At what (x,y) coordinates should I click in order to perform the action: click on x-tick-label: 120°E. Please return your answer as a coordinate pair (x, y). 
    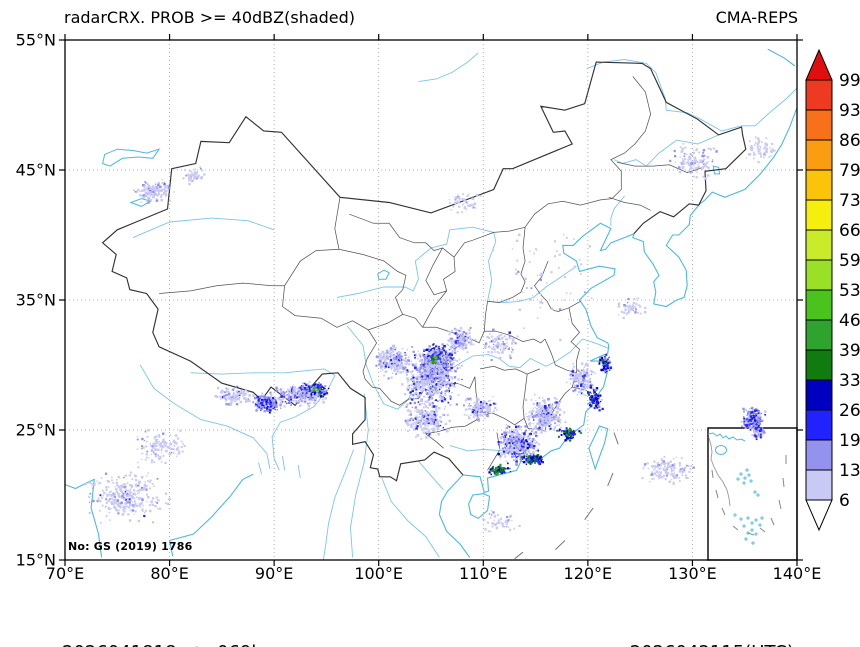
    Looking at the image, I should click on (588, 573).